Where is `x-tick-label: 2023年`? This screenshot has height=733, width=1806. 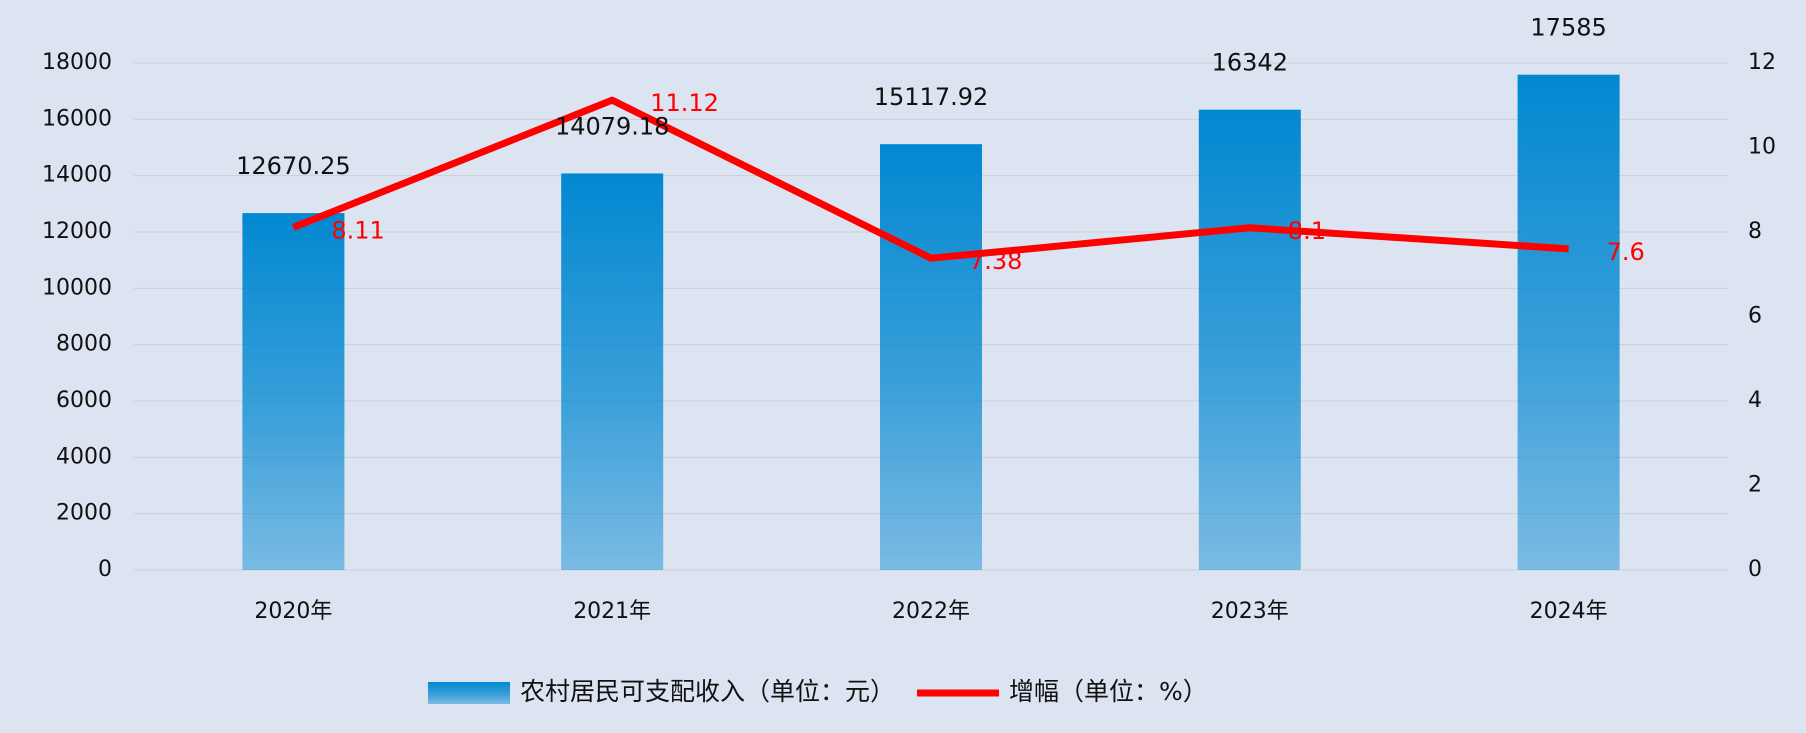 x-tick-label: 2023年 is located at coordinates (1250, 611).